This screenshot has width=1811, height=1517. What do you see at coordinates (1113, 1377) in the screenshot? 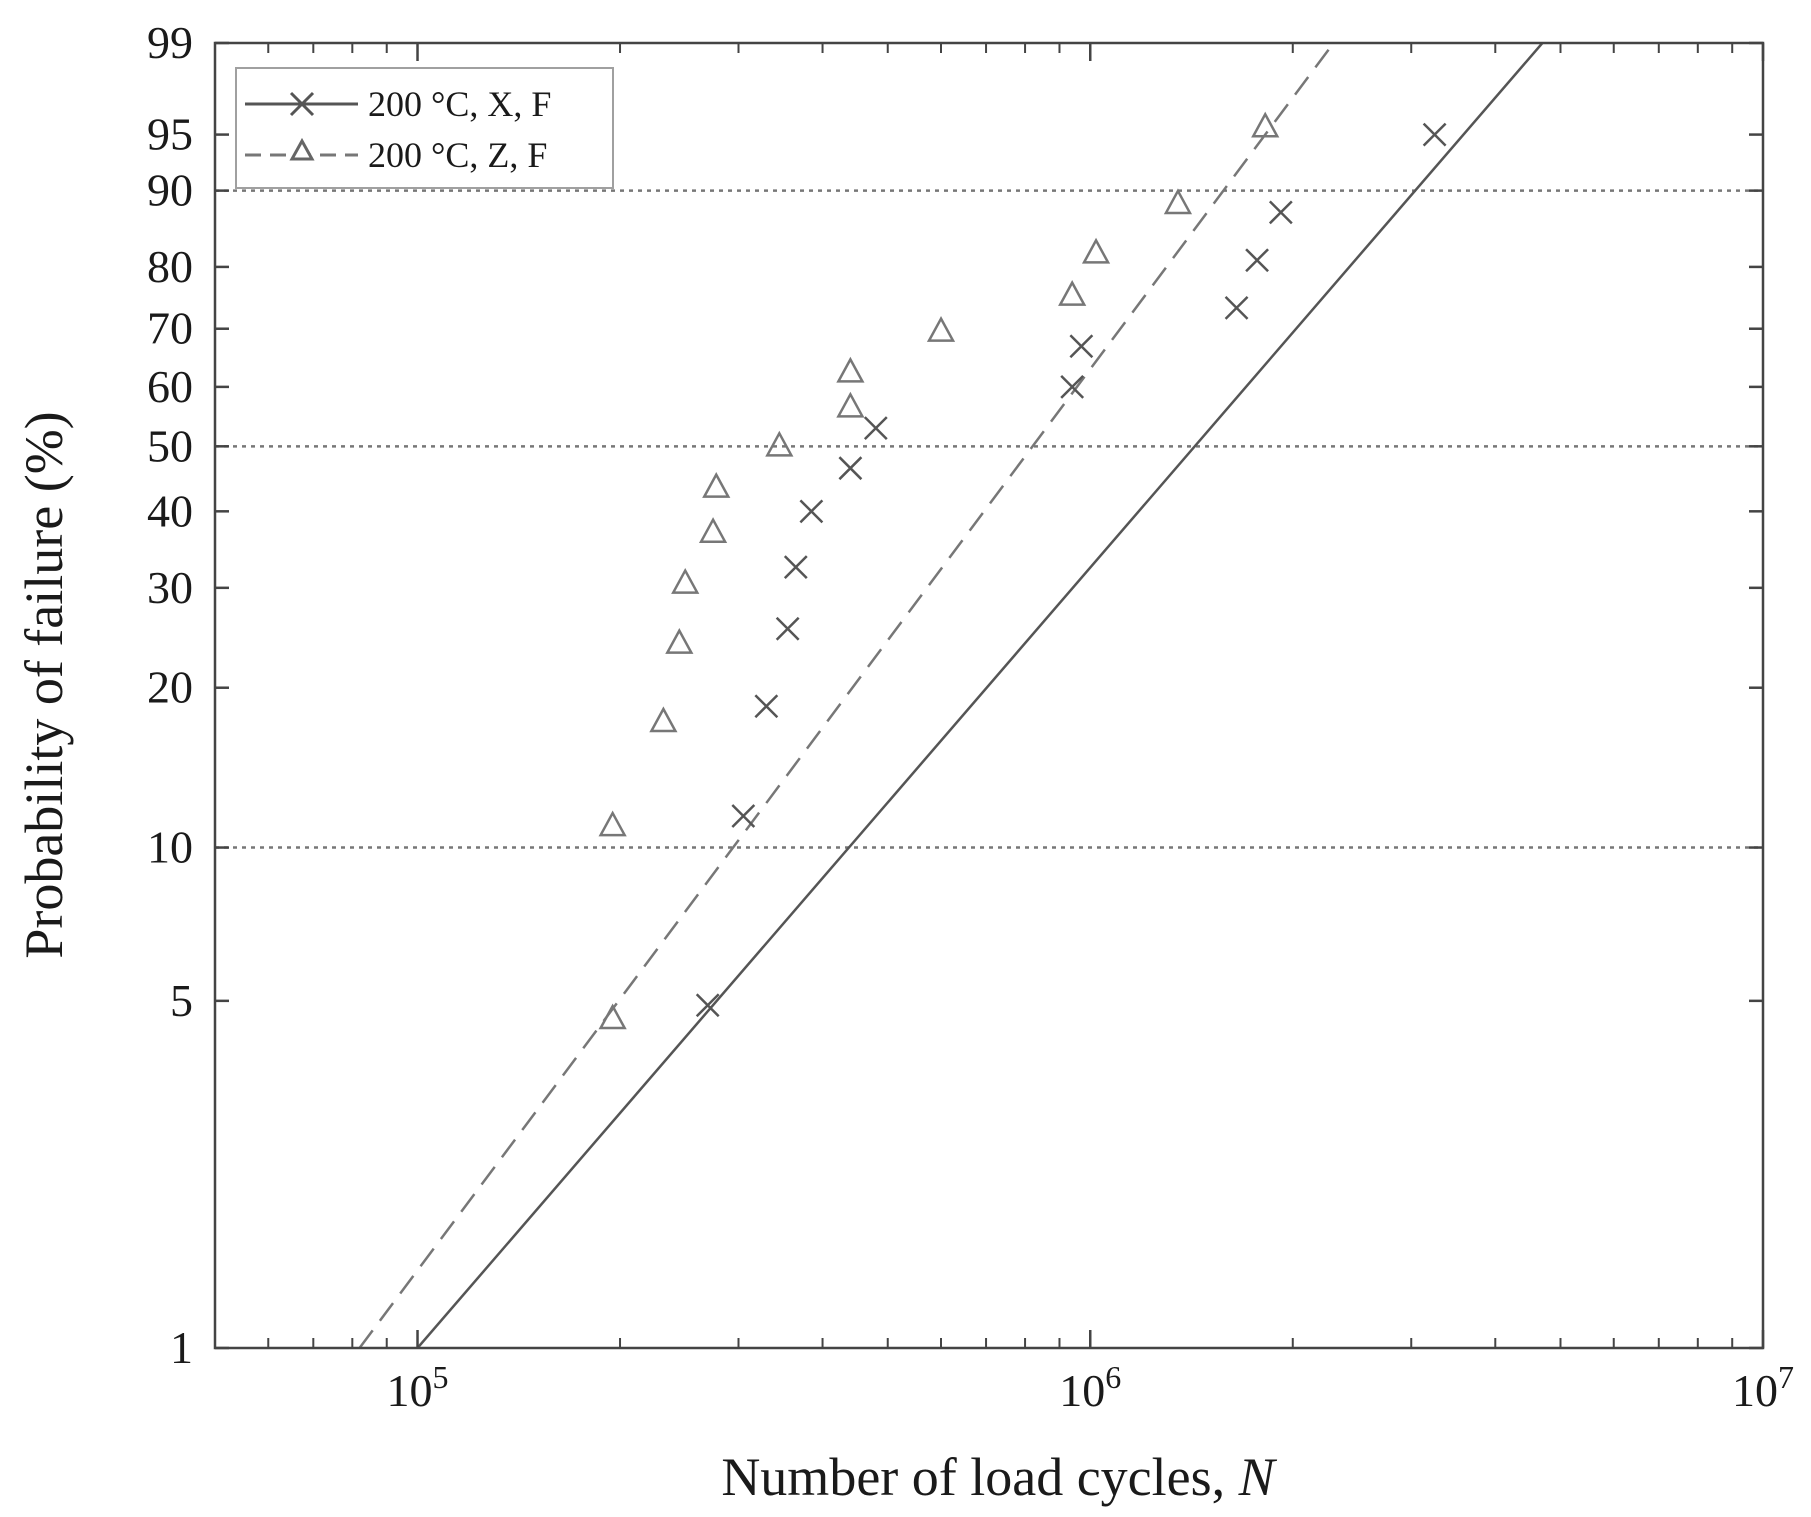
I see `x-tick-label-exponent: 6` at bounding box center [1113, 1377].